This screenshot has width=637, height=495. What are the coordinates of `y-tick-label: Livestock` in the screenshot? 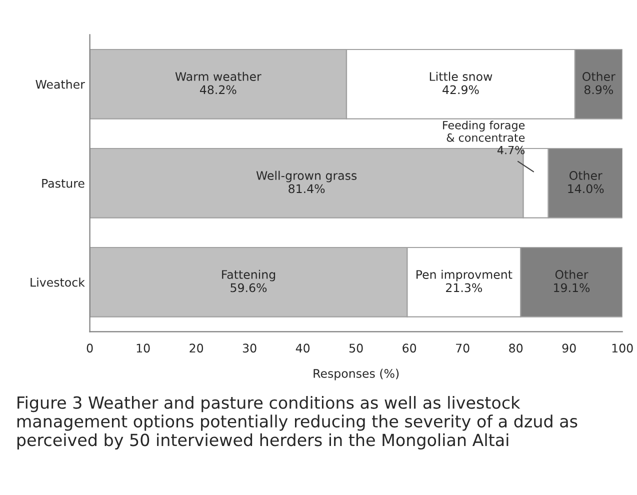 It's located at (57, 282).